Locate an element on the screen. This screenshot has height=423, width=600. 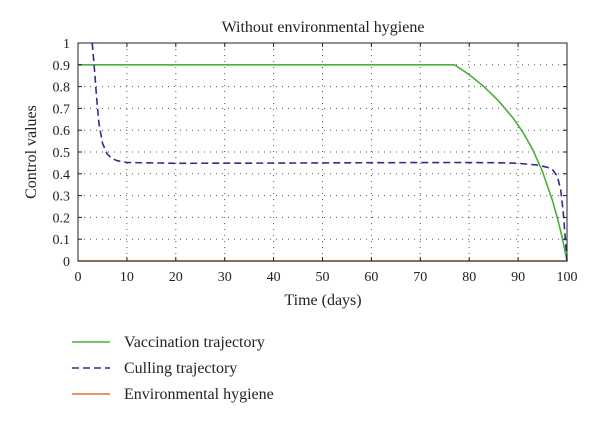
x-tick-label-2: 20 is located at coordinates (176, 277).